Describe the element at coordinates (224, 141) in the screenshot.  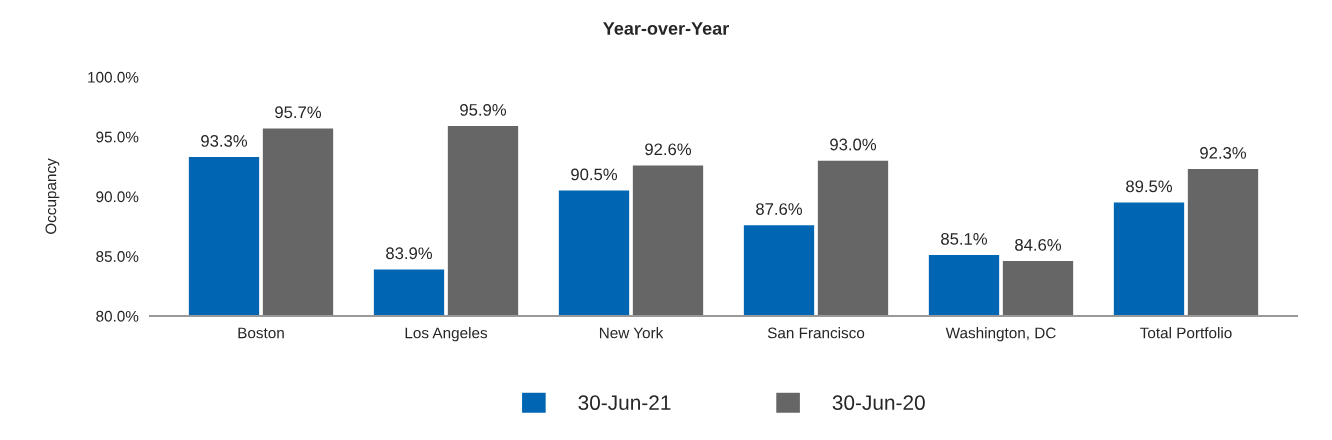
I see `data-label: 93.3%` at that location.